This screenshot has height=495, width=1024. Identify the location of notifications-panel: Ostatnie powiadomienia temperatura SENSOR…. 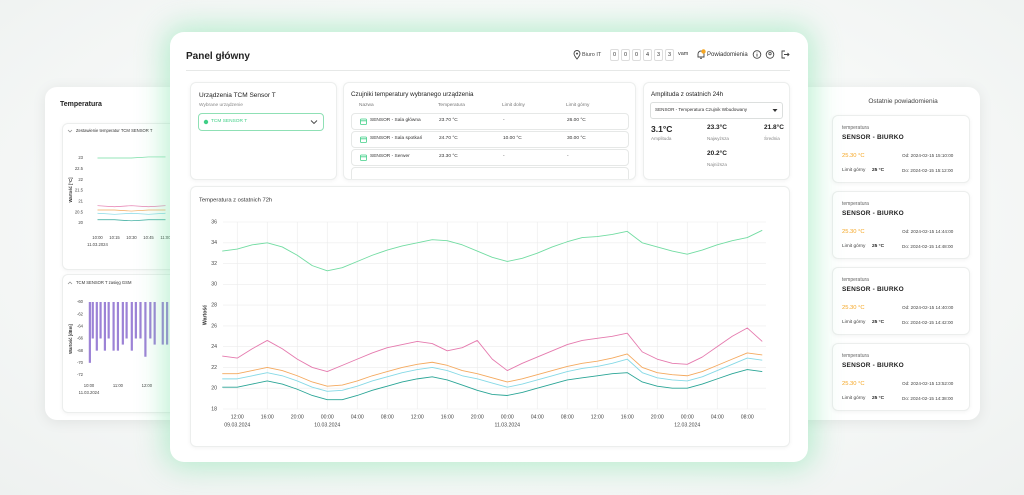
(885, 253).